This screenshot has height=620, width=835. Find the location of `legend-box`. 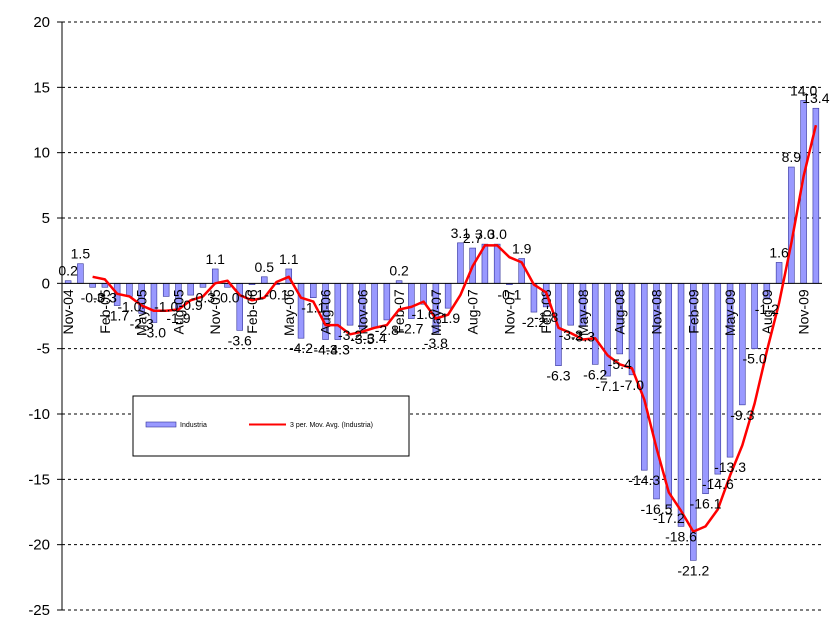

legend-box is located at coordinates (271, 426).